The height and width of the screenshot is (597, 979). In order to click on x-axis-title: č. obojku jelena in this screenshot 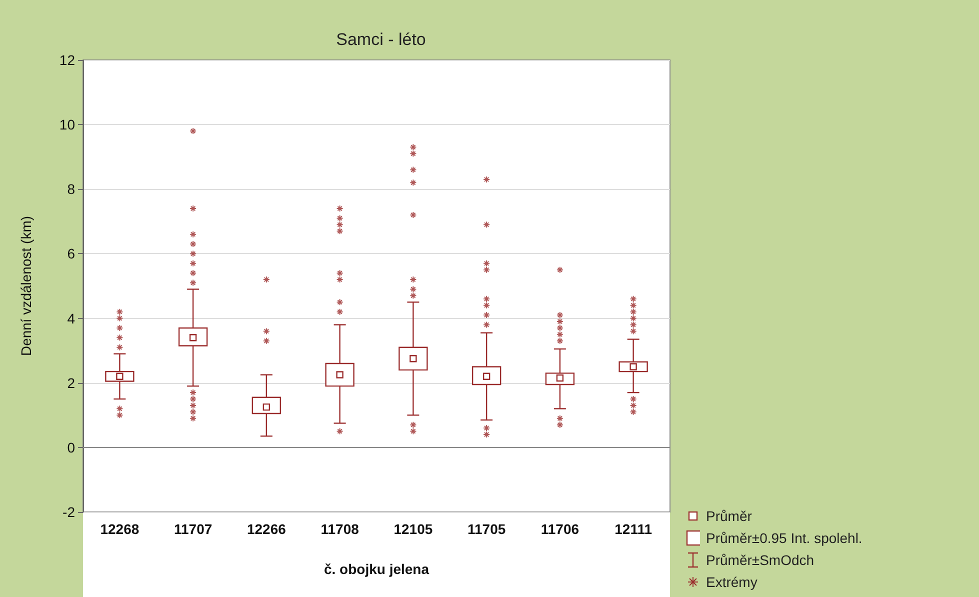, I will do `click(377, 569)`.